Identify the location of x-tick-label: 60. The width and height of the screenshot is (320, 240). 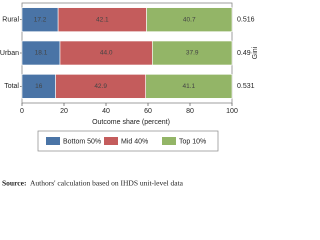
(148, 111).